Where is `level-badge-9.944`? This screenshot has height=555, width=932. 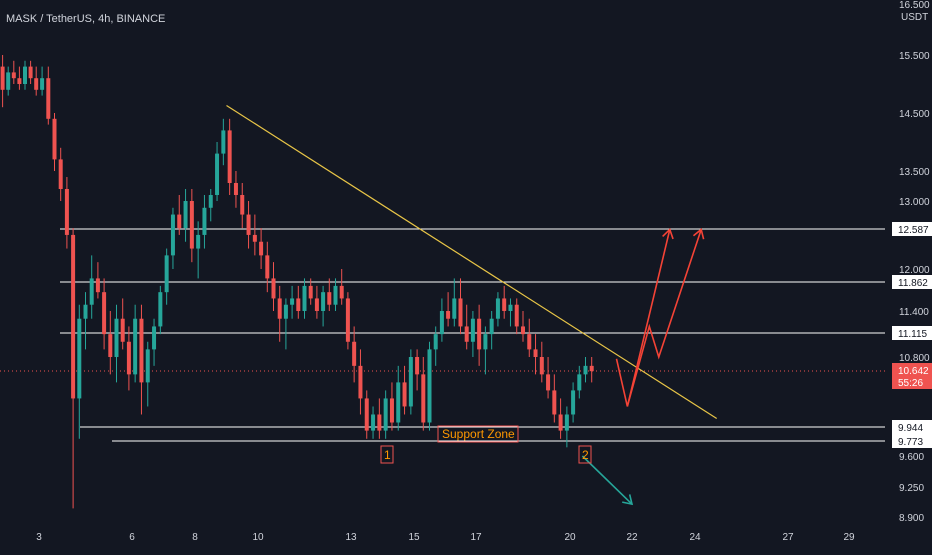 level-badge-9.944 is located at coordinates (912, 427).